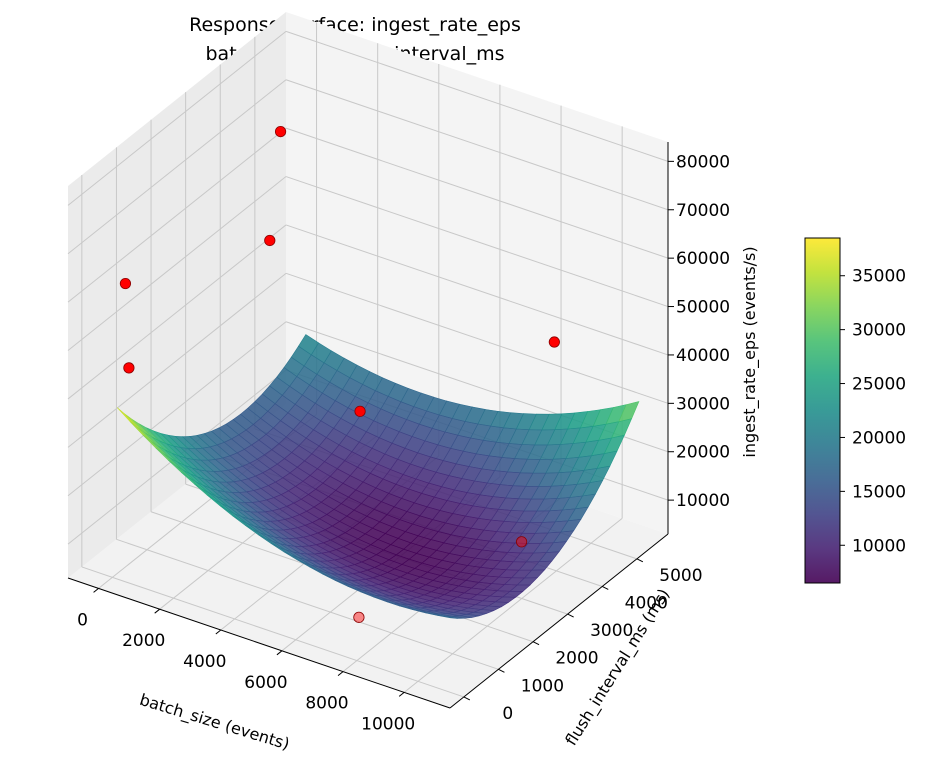 The width and height of the screenshot is (935, 765). What do you see at coordinates (143, 641) in the screenshot?
I see `x-tick-label: 2000` at bounding box center [143, 641].